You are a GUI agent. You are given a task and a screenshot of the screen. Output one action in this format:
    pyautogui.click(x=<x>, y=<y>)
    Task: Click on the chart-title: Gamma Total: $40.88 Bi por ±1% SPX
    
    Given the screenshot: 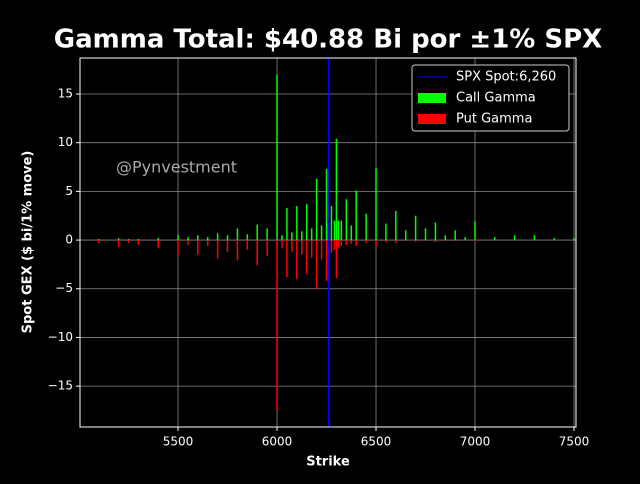 What is the action you would take?
    pyautogui.click(x=328, y=40)
    